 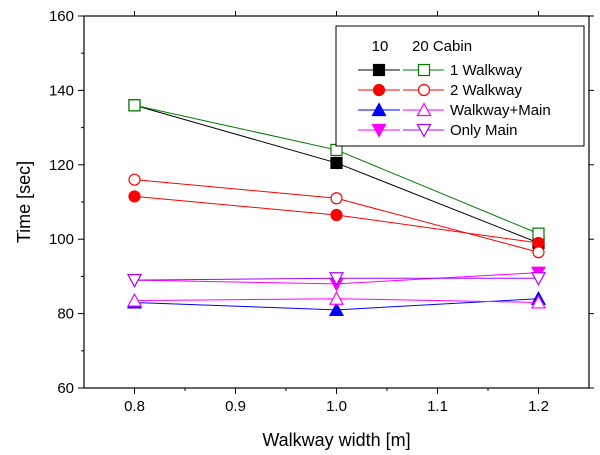 What do you see at coordinates (61, 239) in the screenshot?
I see `y-tick-label: 100` at bounding box center [61, 239].